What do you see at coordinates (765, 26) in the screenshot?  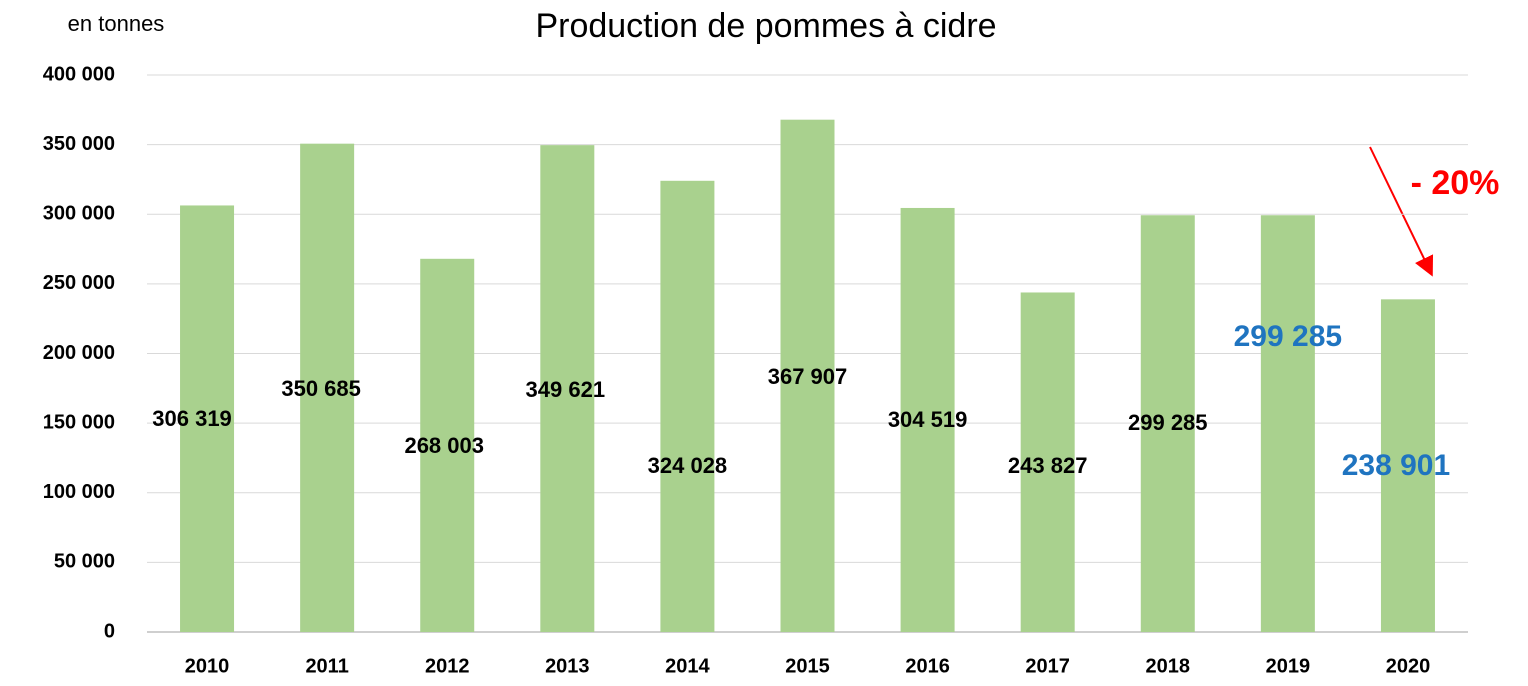 I see `chart-title: Production de pommes à cidre` at bounding box center [765, 26].